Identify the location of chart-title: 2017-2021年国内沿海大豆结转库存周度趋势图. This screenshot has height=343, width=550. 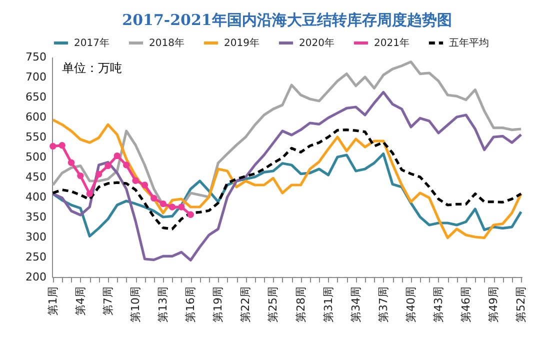
(287, 20).